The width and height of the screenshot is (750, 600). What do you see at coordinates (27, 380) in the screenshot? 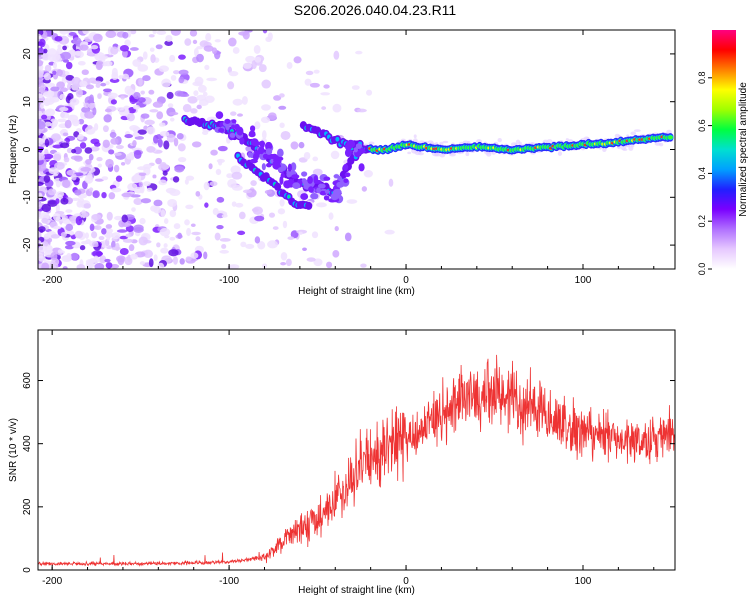
I see `y-tick-label: 600` at bounding box center [27, 380].